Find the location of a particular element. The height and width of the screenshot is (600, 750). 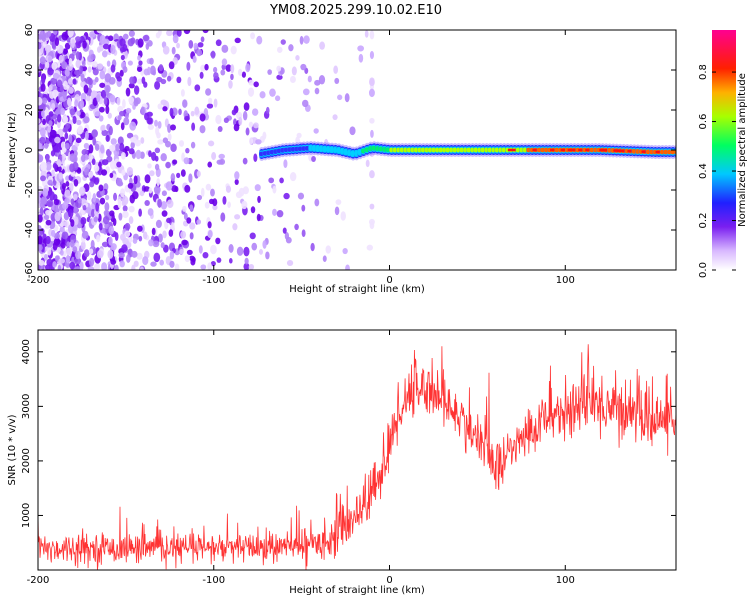

y-tick-label: 20 is located at coordinates (29, 110).